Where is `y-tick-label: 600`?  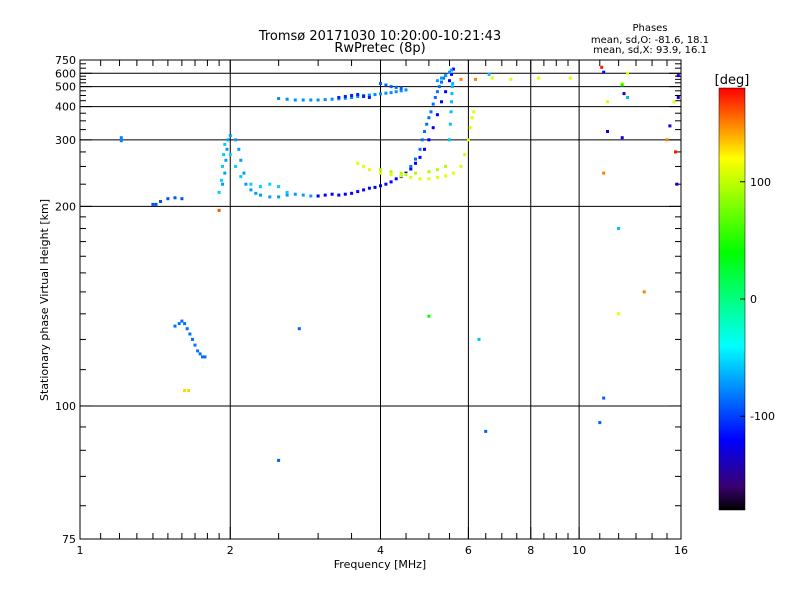
y-tick-label: 600 is located at coordinates (65, 73).